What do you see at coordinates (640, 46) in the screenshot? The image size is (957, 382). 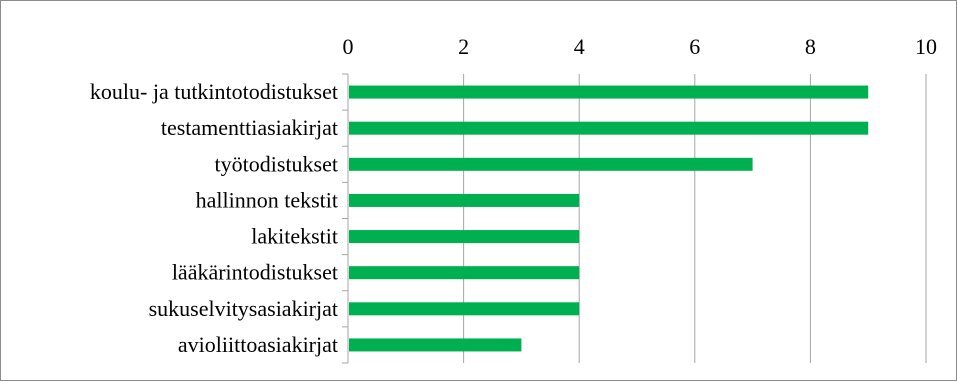 I see `x-axis-ticks: 0 2 4 6 8 10` at bounding box center [640, 46].